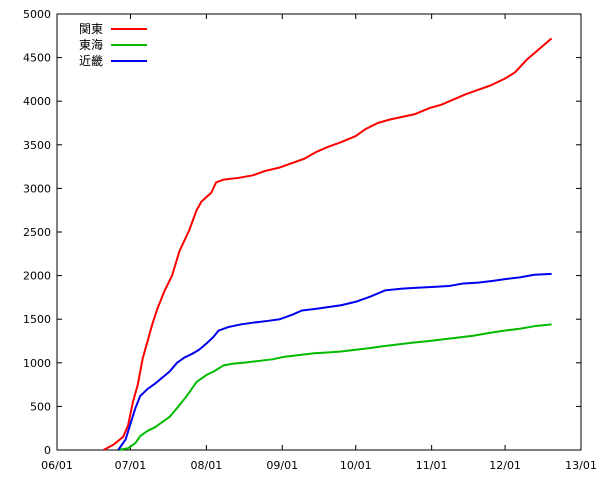 Image resolution: width=600 pixels, height=480 pixels. What do you see at coordinates (37, 58) in the screenshot?
I see `y-tick-label: 4500` at bounding box center [37, 58].